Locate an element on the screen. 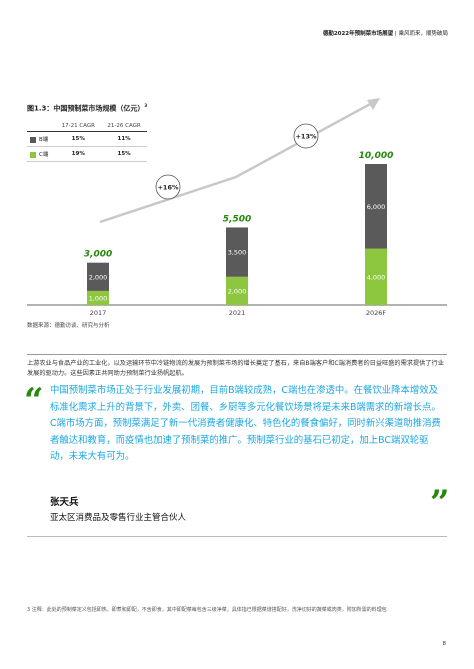 This screenshot has height=669, width=474. cagr-value: 11% is located at coordinates (124, 139).